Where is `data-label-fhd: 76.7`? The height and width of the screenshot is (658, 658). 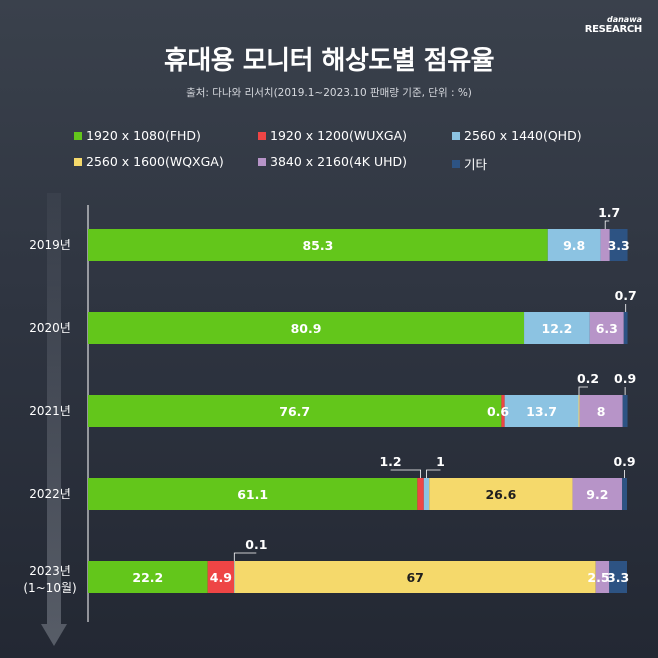
data-label-fhd: 76.7 is located at coordinates (294, 411).